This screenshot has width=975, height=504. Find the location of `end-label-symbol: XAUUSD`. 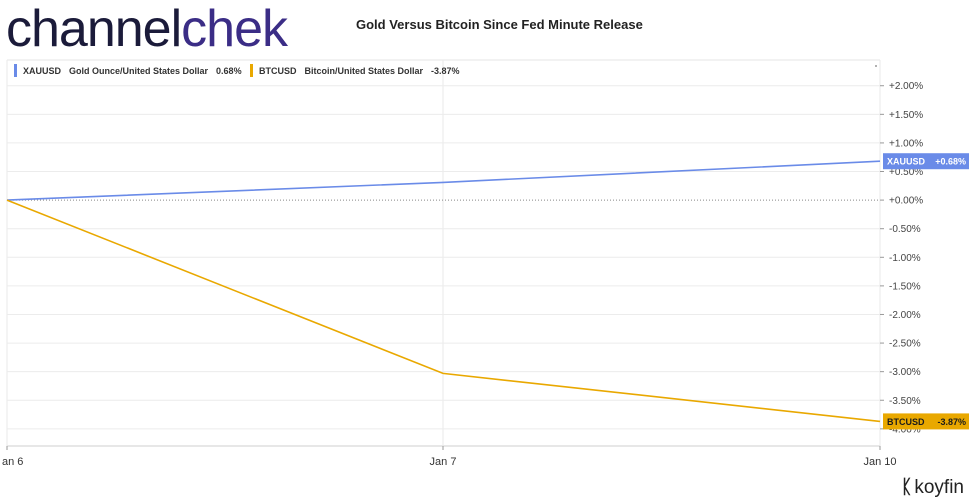

end-label-symbol: XAUUSD is located at coordinates (906, 162).